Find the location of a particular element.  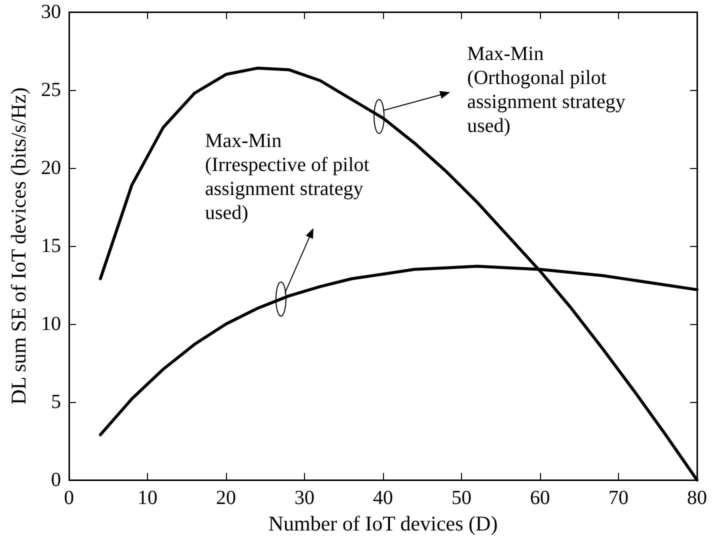

y-tick-label: 25 is located at coordinates (51, 90).